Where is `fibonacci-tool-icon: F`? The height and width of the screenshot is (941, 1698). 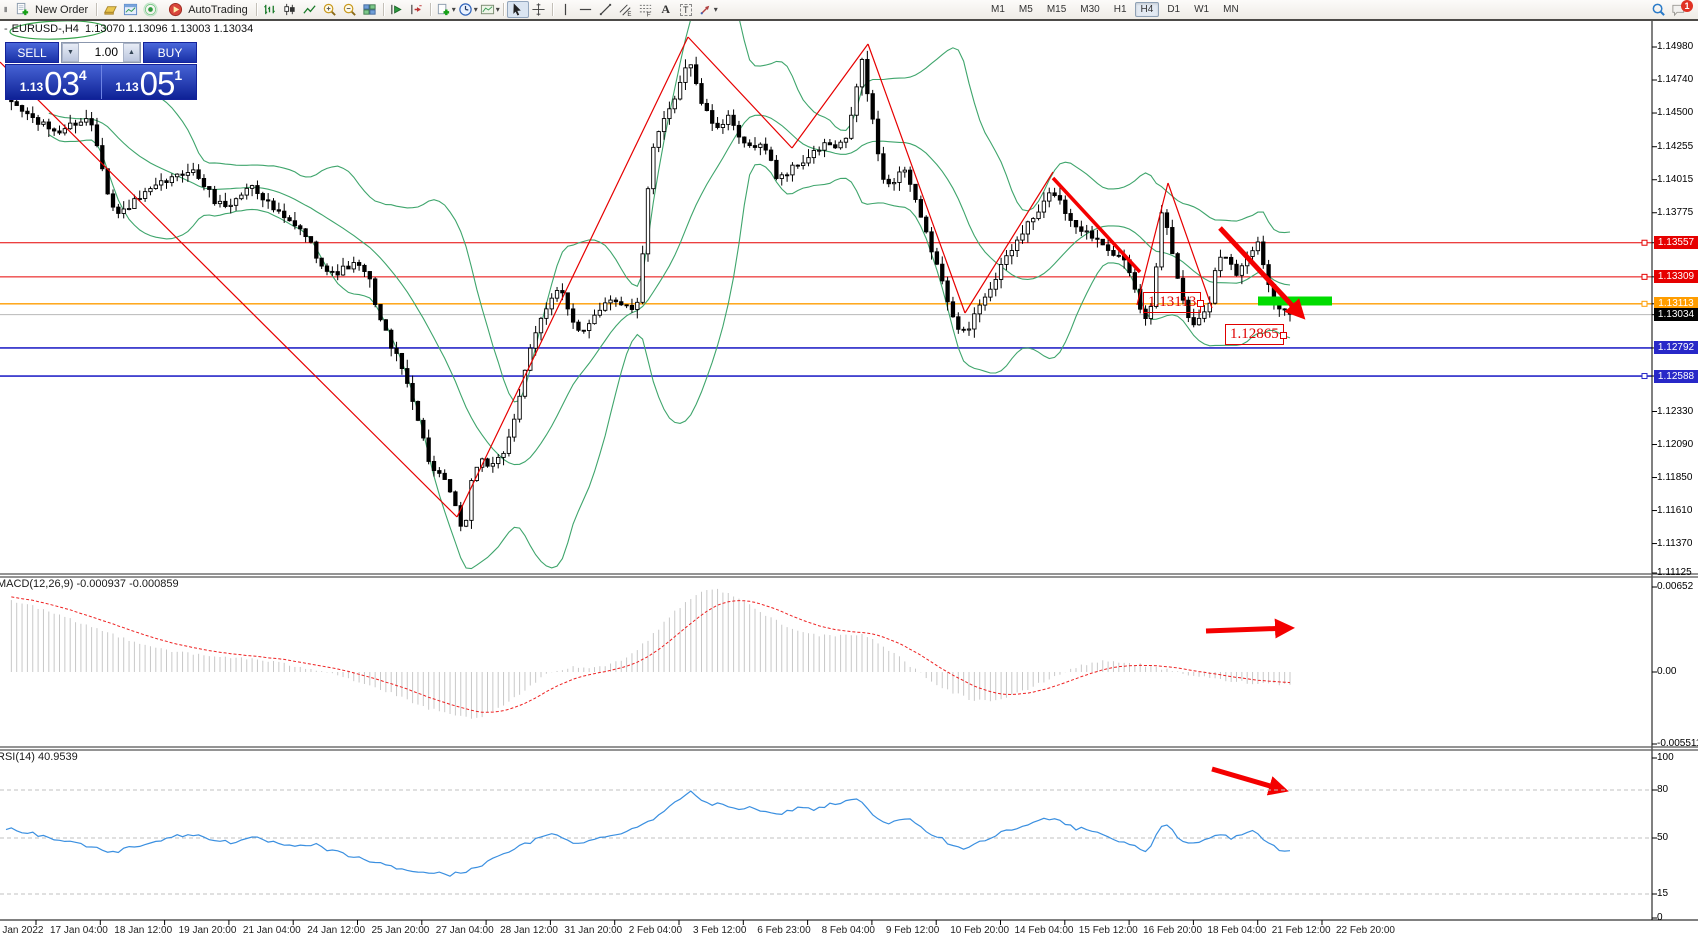 fibonacci-tool-icon: F is located at coordinates (646, 9).